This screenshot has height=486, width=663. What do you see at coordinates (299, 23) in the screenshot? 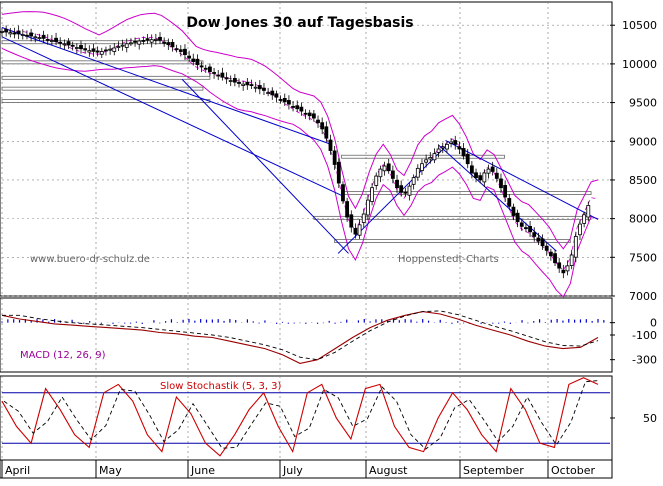
I see `chart-title: Dow Jones 30 auf Tagesbasis` at bounding box center [299, 23].